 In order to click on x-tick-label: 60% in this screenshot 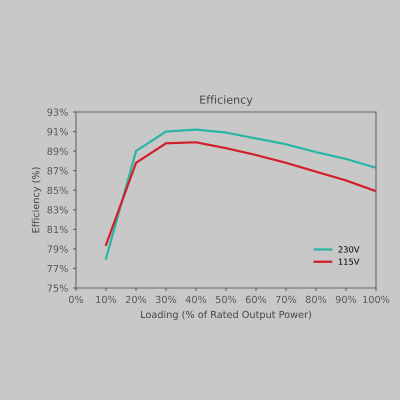, I will do `click(256, 300)`.